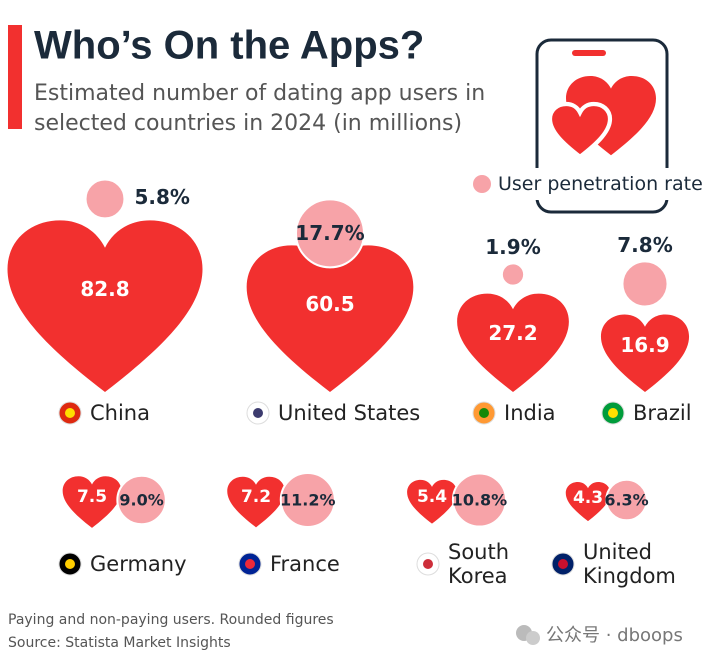 The image size is (725, 662). I want to click on country-label: Germany, so click(138, 564).